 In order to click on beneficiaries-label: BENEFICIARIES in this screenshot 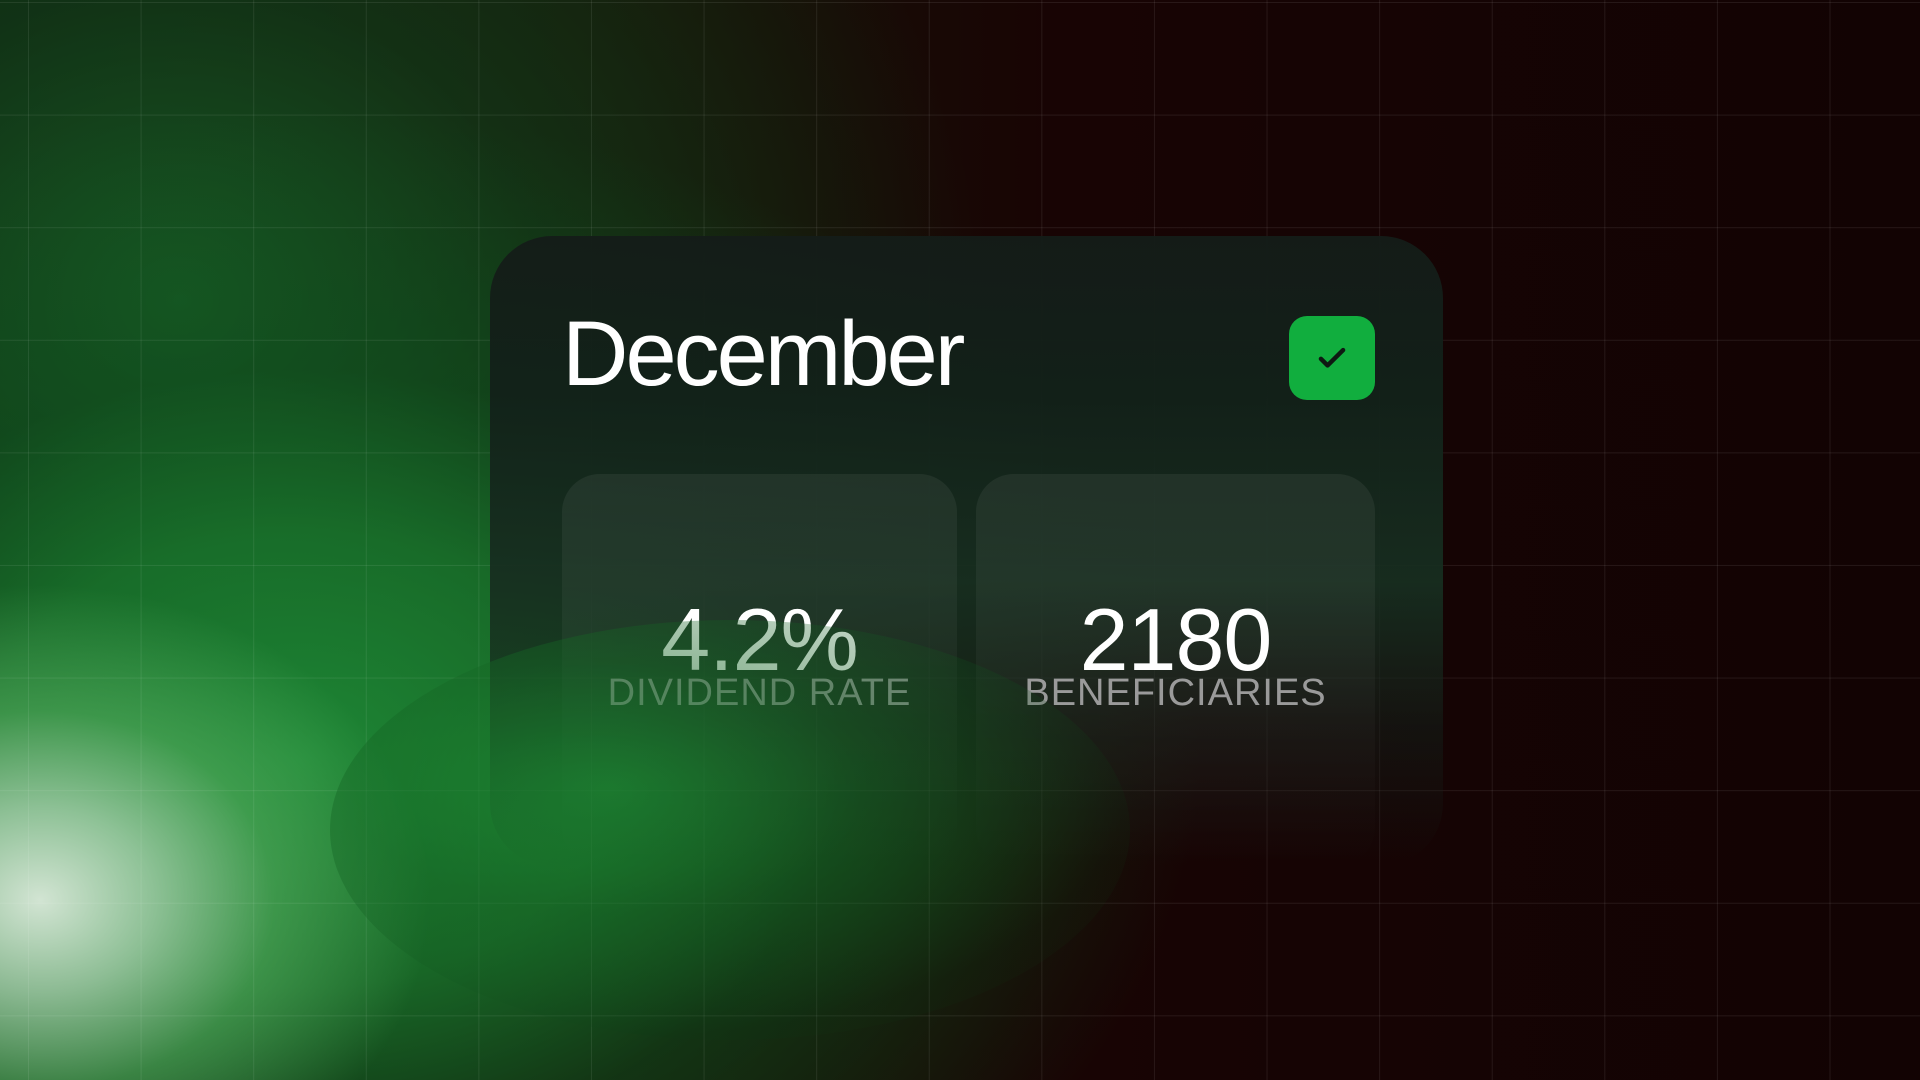, I will do `click(1175, 693)`.